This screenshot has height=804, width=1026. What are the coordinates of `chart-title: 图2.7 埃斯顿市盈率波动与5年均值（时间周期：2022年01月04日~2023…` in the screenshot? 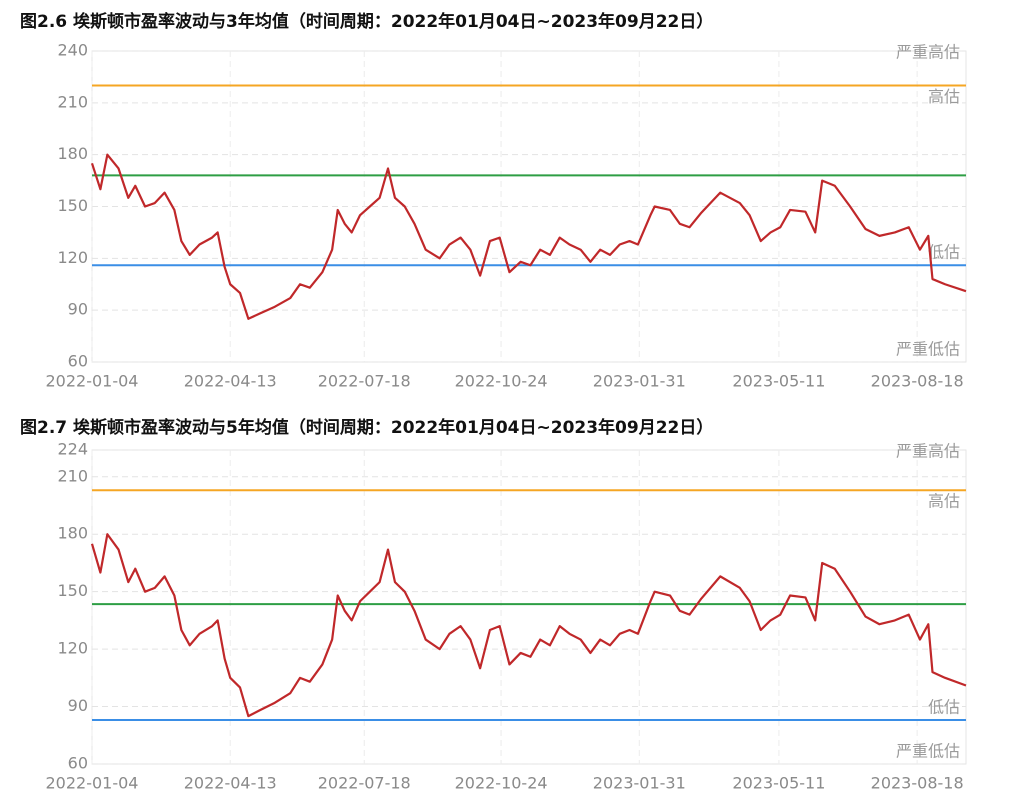 It's located at (366, 427).